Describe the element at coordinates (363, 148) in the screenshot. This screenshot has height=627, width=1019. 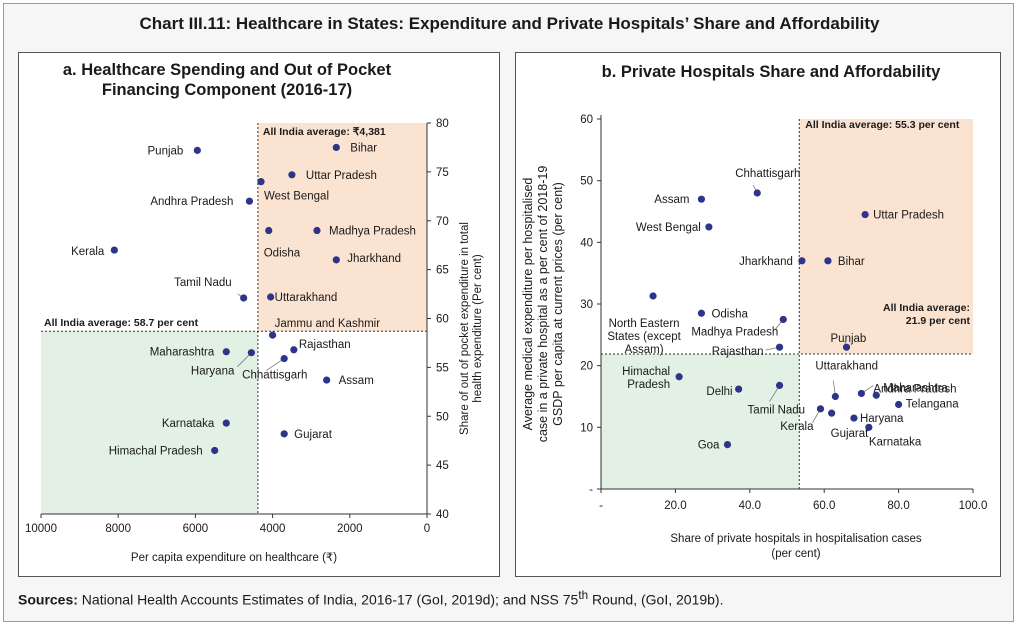
I see `point-label-bihar: Bihar` at that location.